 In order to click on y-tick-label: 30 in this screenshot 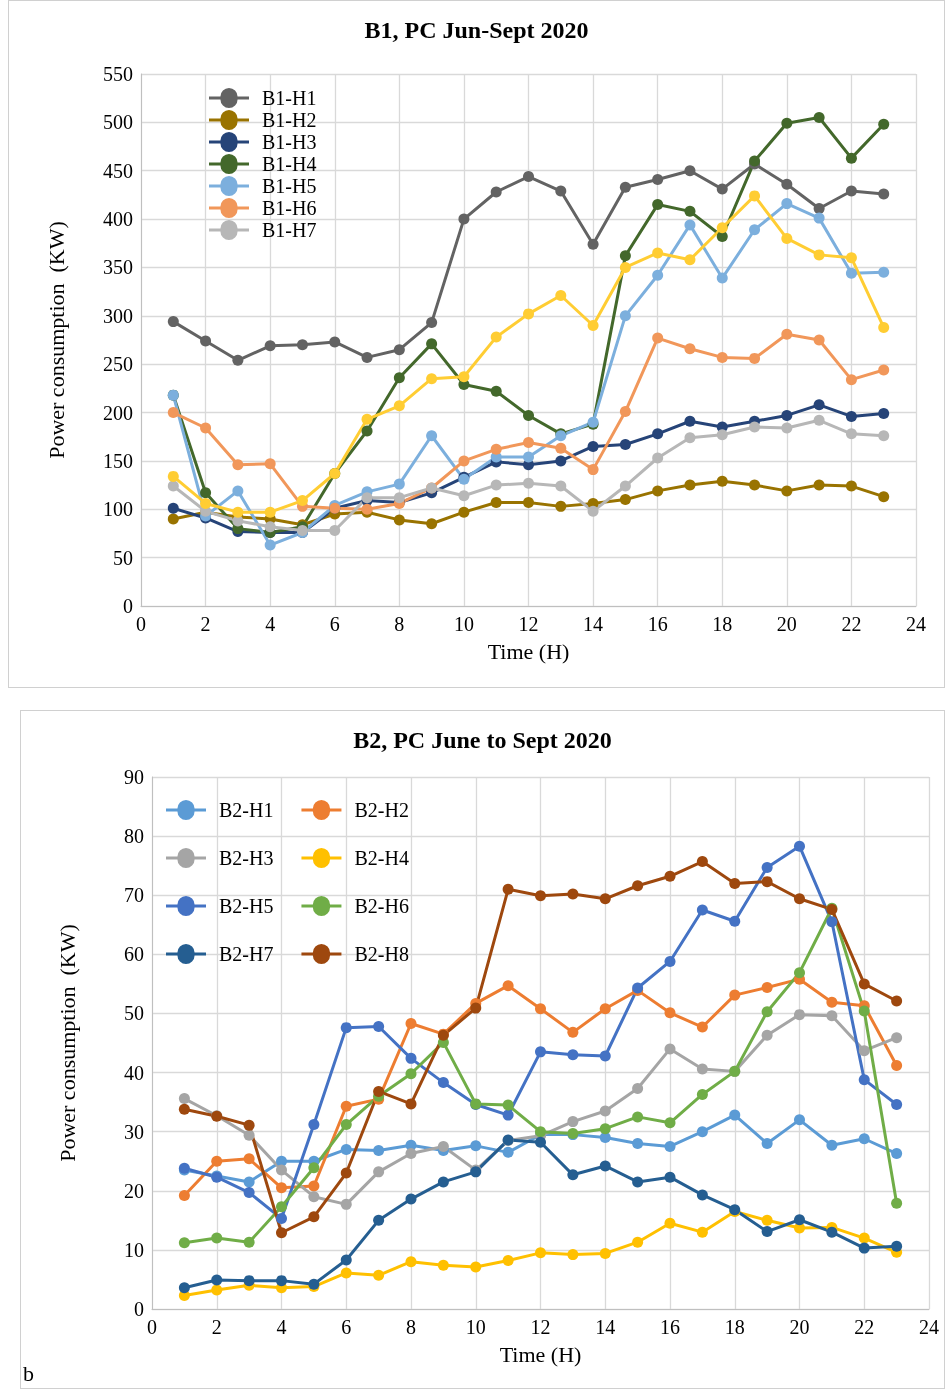, I will do `click(134, 1131)`.